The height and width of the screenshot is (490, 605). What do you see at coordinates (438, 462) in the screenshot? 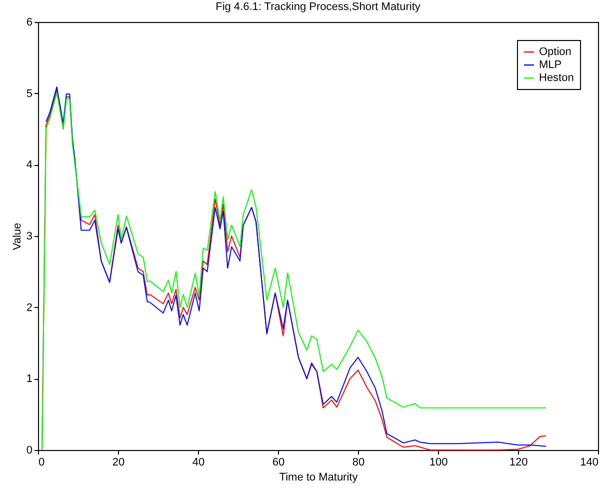
I see `x-tick-label: 100` at bounding box center [438, 462].